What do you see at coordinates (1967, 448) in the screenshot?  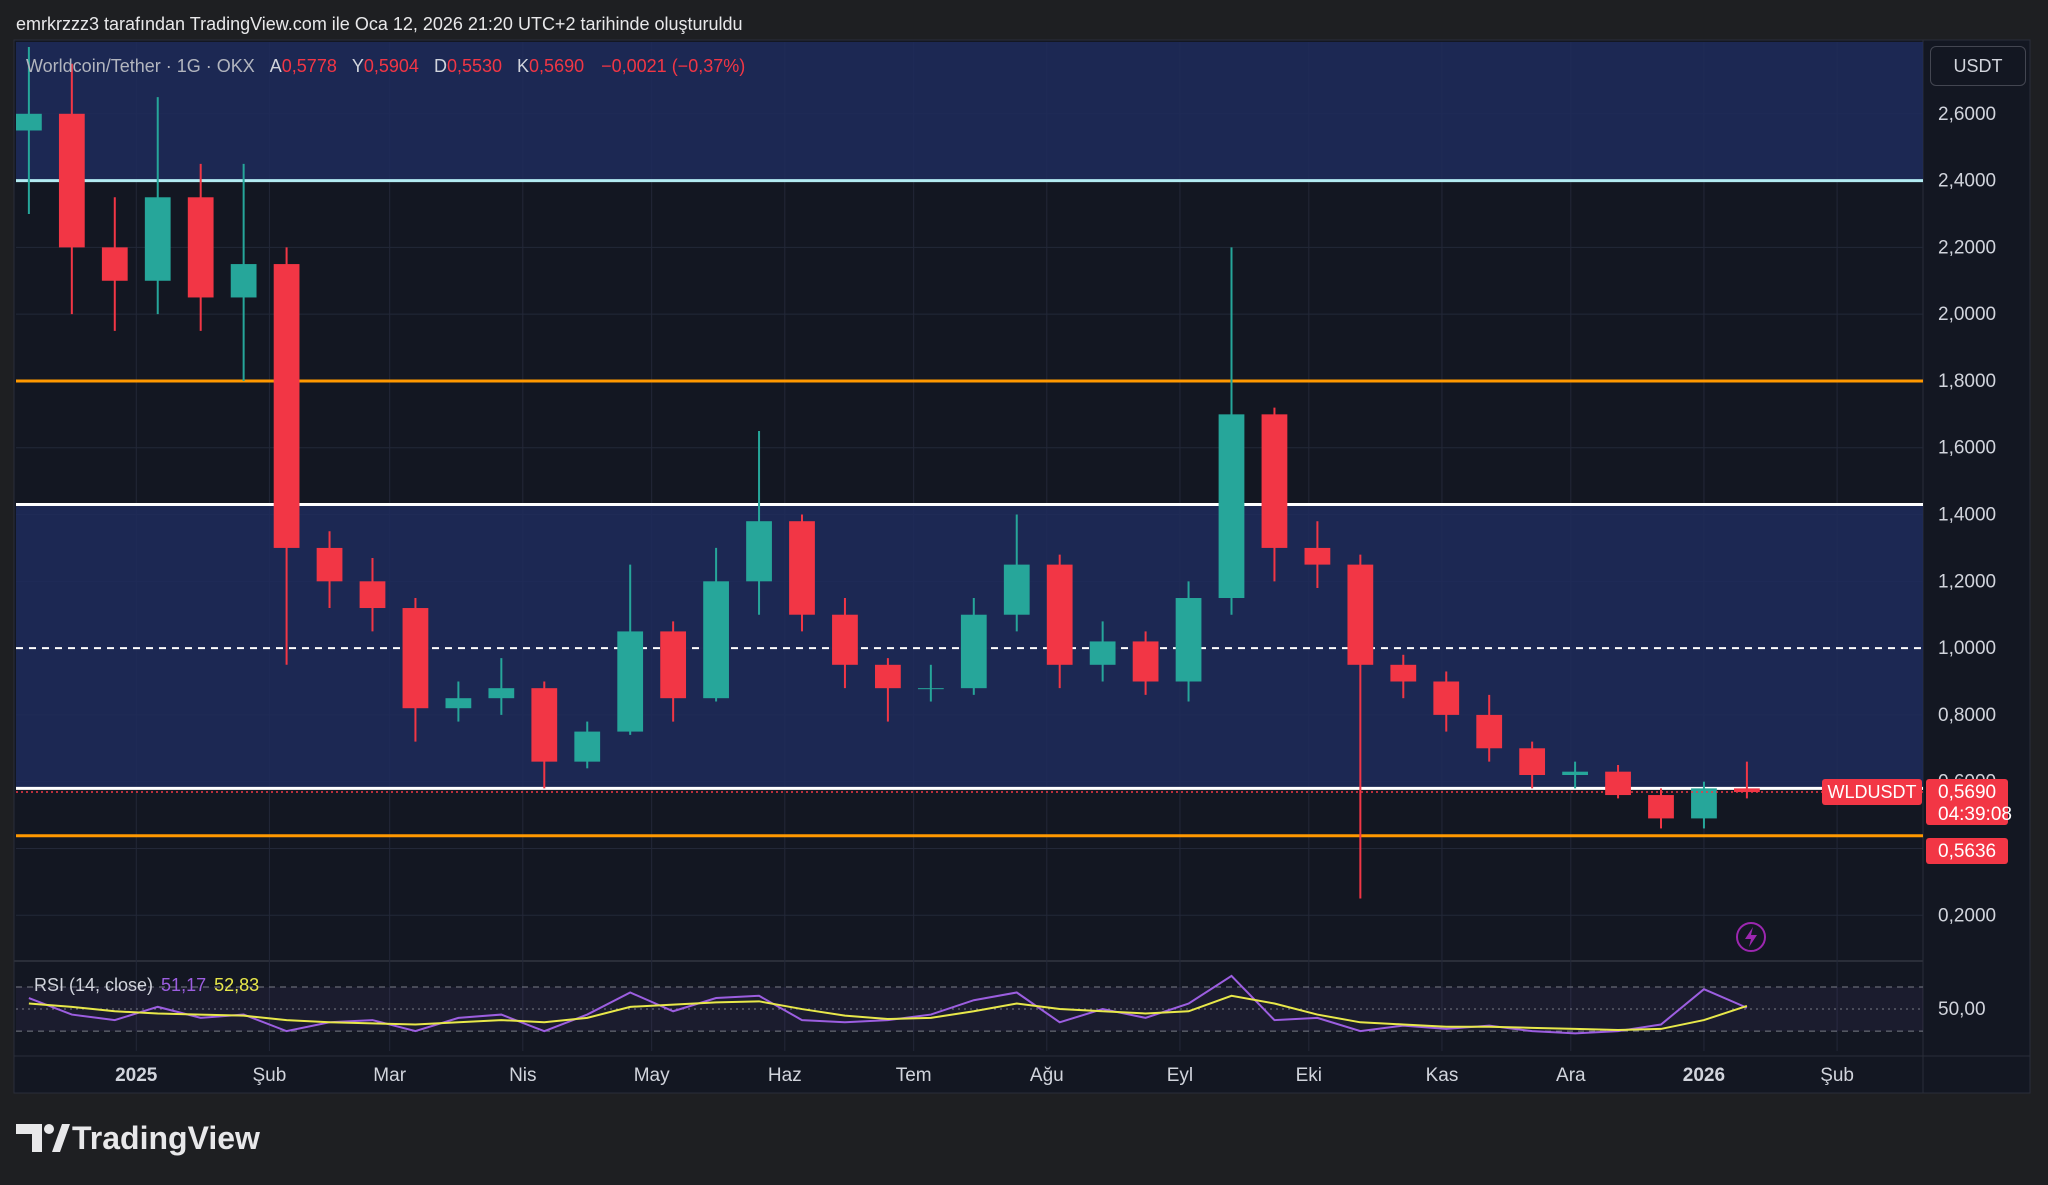 I see `y-tick-label: 1,6000` at bounding box center [1967, 448].